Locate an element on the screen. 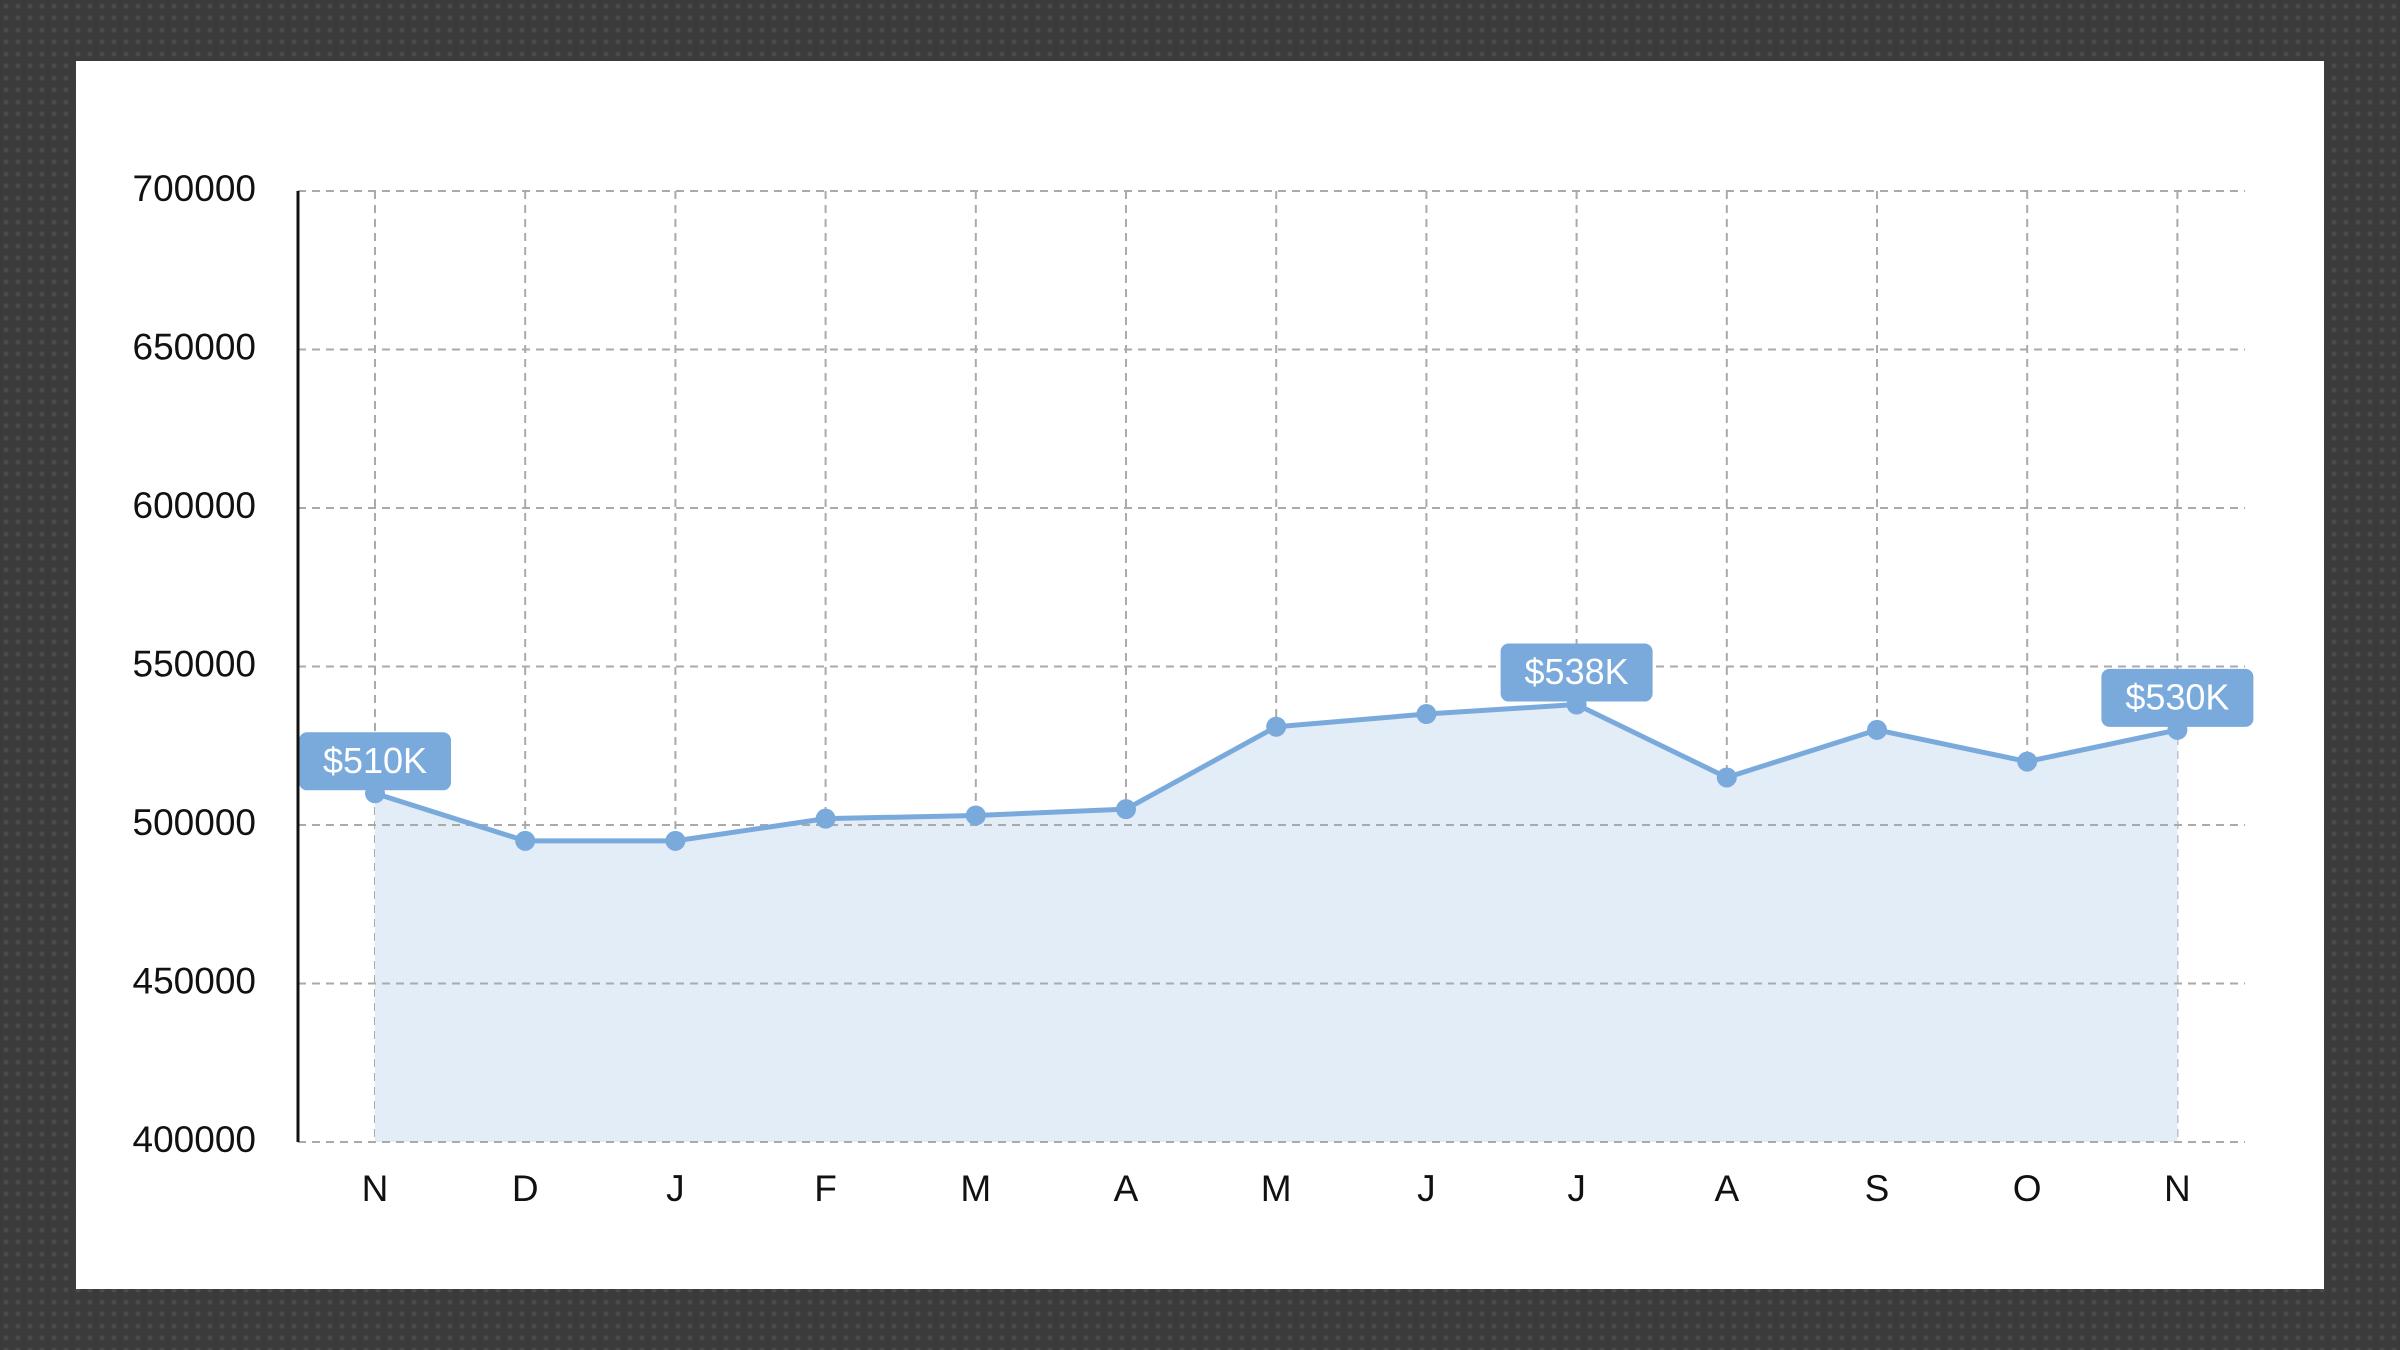 Image resolution: width=2400 pixels, height=1350 pixels. y-tick-label: 400000 is located at coordinates (194, 1139).